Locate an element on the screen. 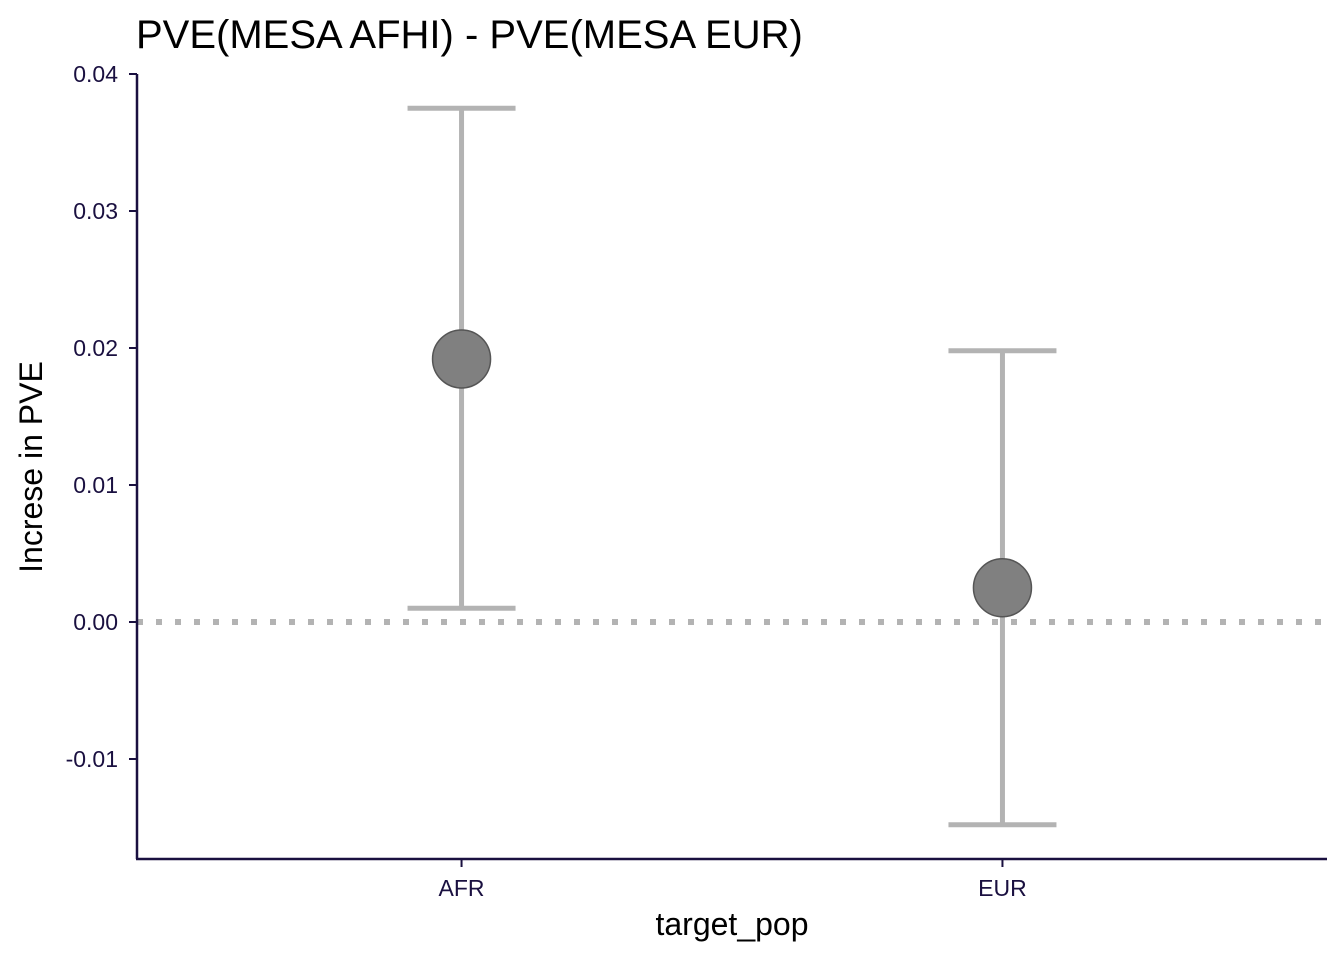 The width and height of the screenshot is (1344, 960). y-axis-title: Increse in PVE is located at coordinates (31, 467).